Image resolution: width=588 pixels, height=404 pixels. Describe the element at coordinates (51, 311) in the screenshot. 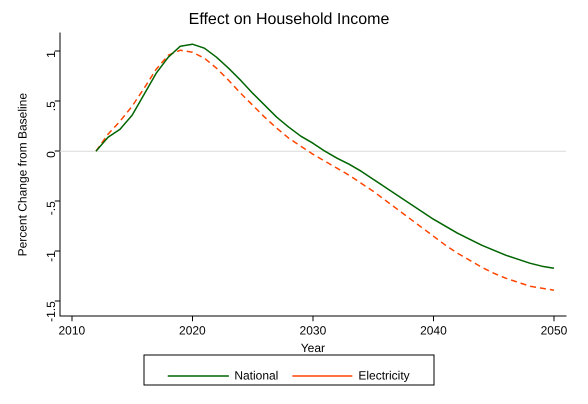

I see `y-tick-label: -1.5` at that location.